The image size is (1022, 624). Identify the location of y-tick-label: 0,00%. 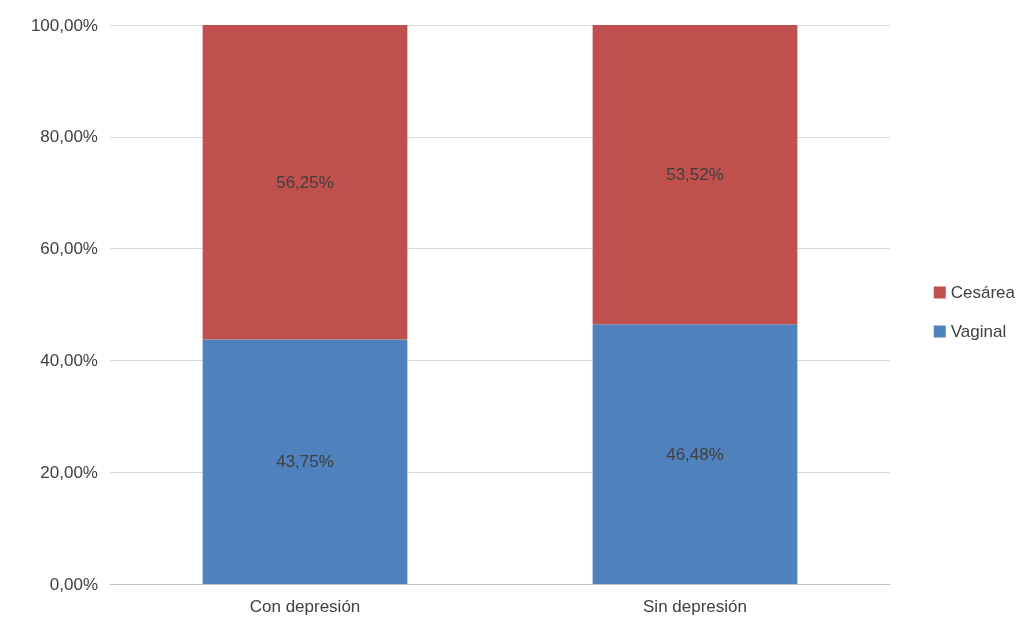
(73, 584).